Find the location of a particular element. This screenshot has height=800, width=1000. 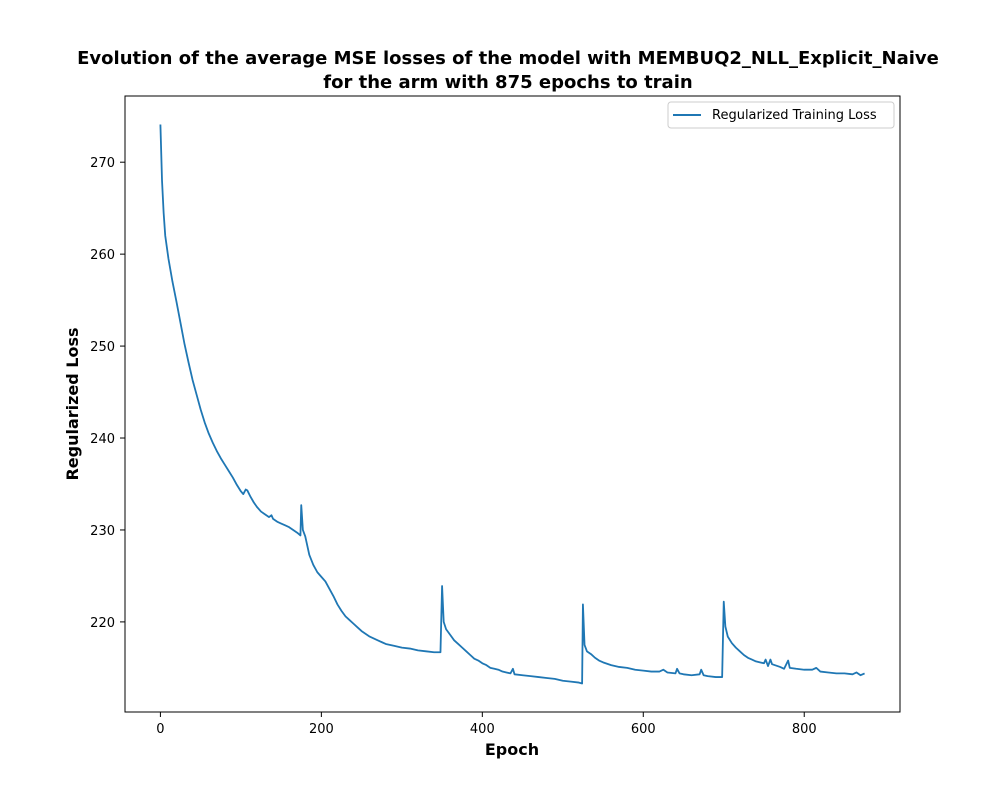

y-tick-label: 260 is located at coordinates (102, 255).